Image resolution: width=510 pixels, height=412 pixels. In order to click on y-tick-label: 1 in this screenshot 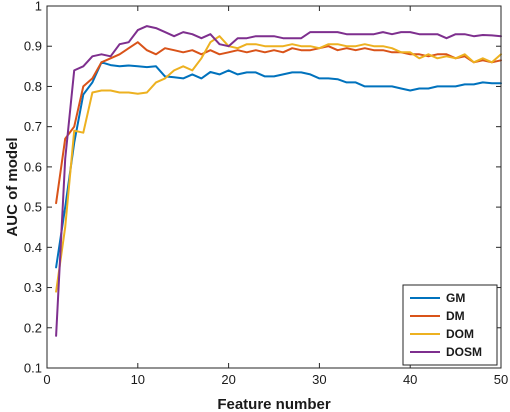, I will do `click(38, 7)`.